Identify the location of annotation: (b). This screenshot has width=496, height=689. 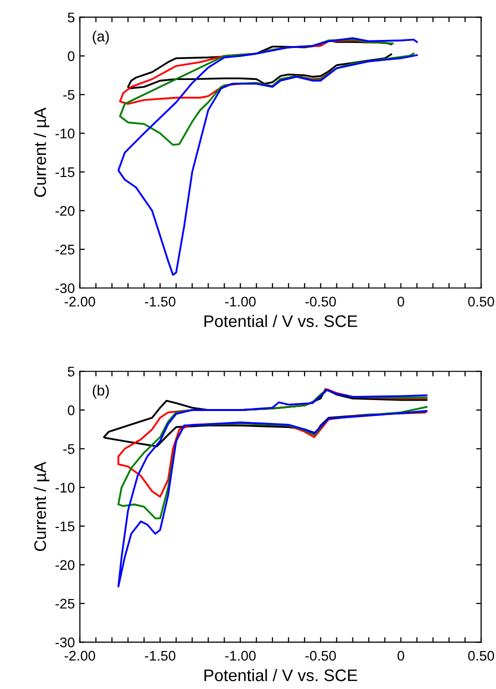
(100, 391).